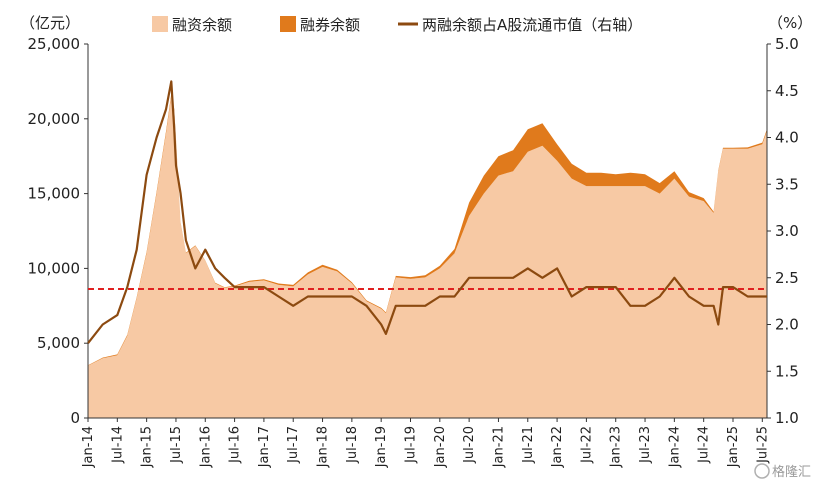 The height and width of the screenshot is (489, 826). What do you see at coordinates (787, 325) in the screenshot?
I see `right-tick-label: 2.0` at bounding box center [787, 325].